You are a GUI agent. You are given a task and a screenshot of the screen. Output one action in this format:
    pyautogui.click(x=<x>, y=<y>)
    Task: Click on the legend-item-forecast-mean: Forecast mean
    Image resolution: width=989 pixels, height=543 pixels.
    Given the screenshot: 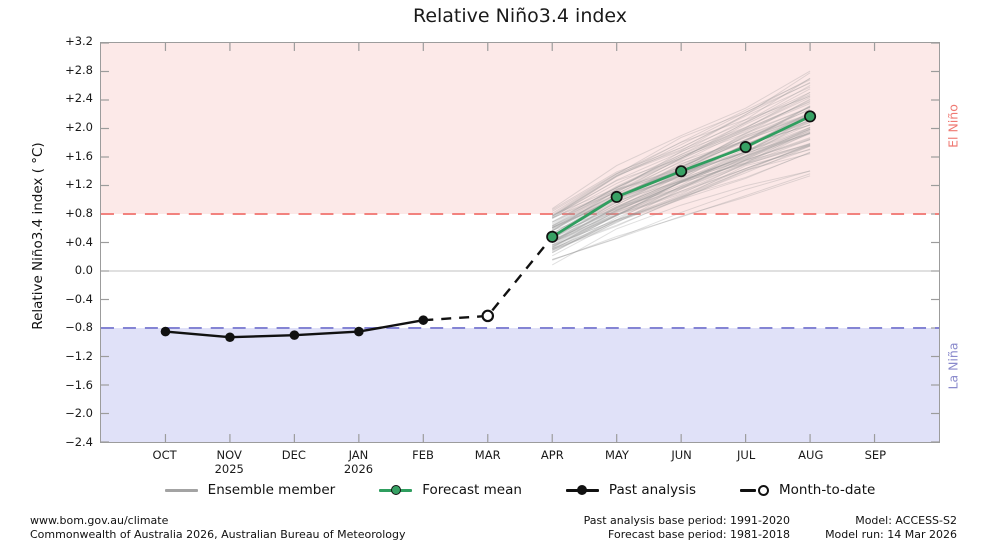 What is the action you would take?
    pyautogui.click(x=450, y=490)
    